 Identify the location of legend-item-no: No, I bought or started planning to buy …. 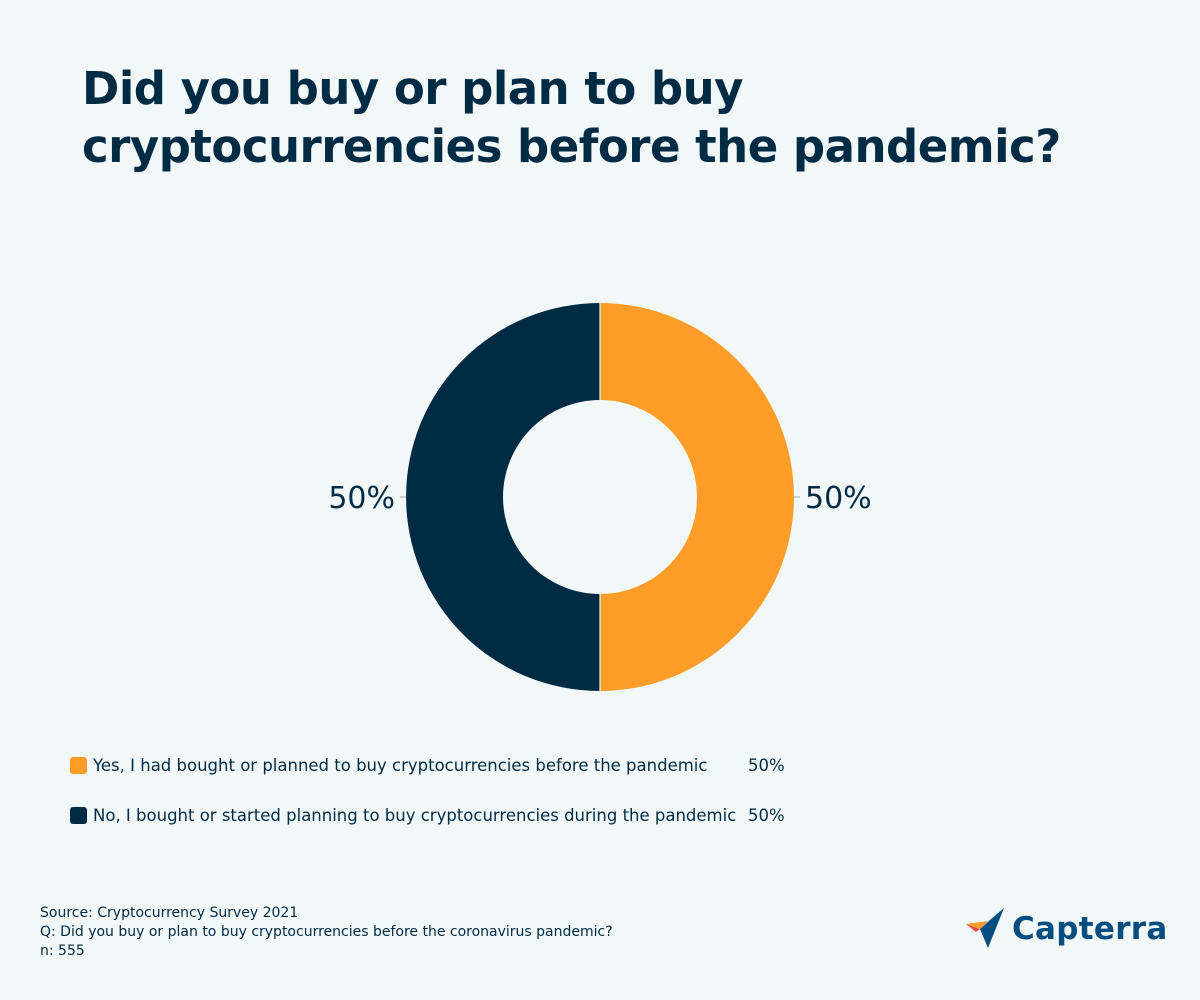
(427, 815).